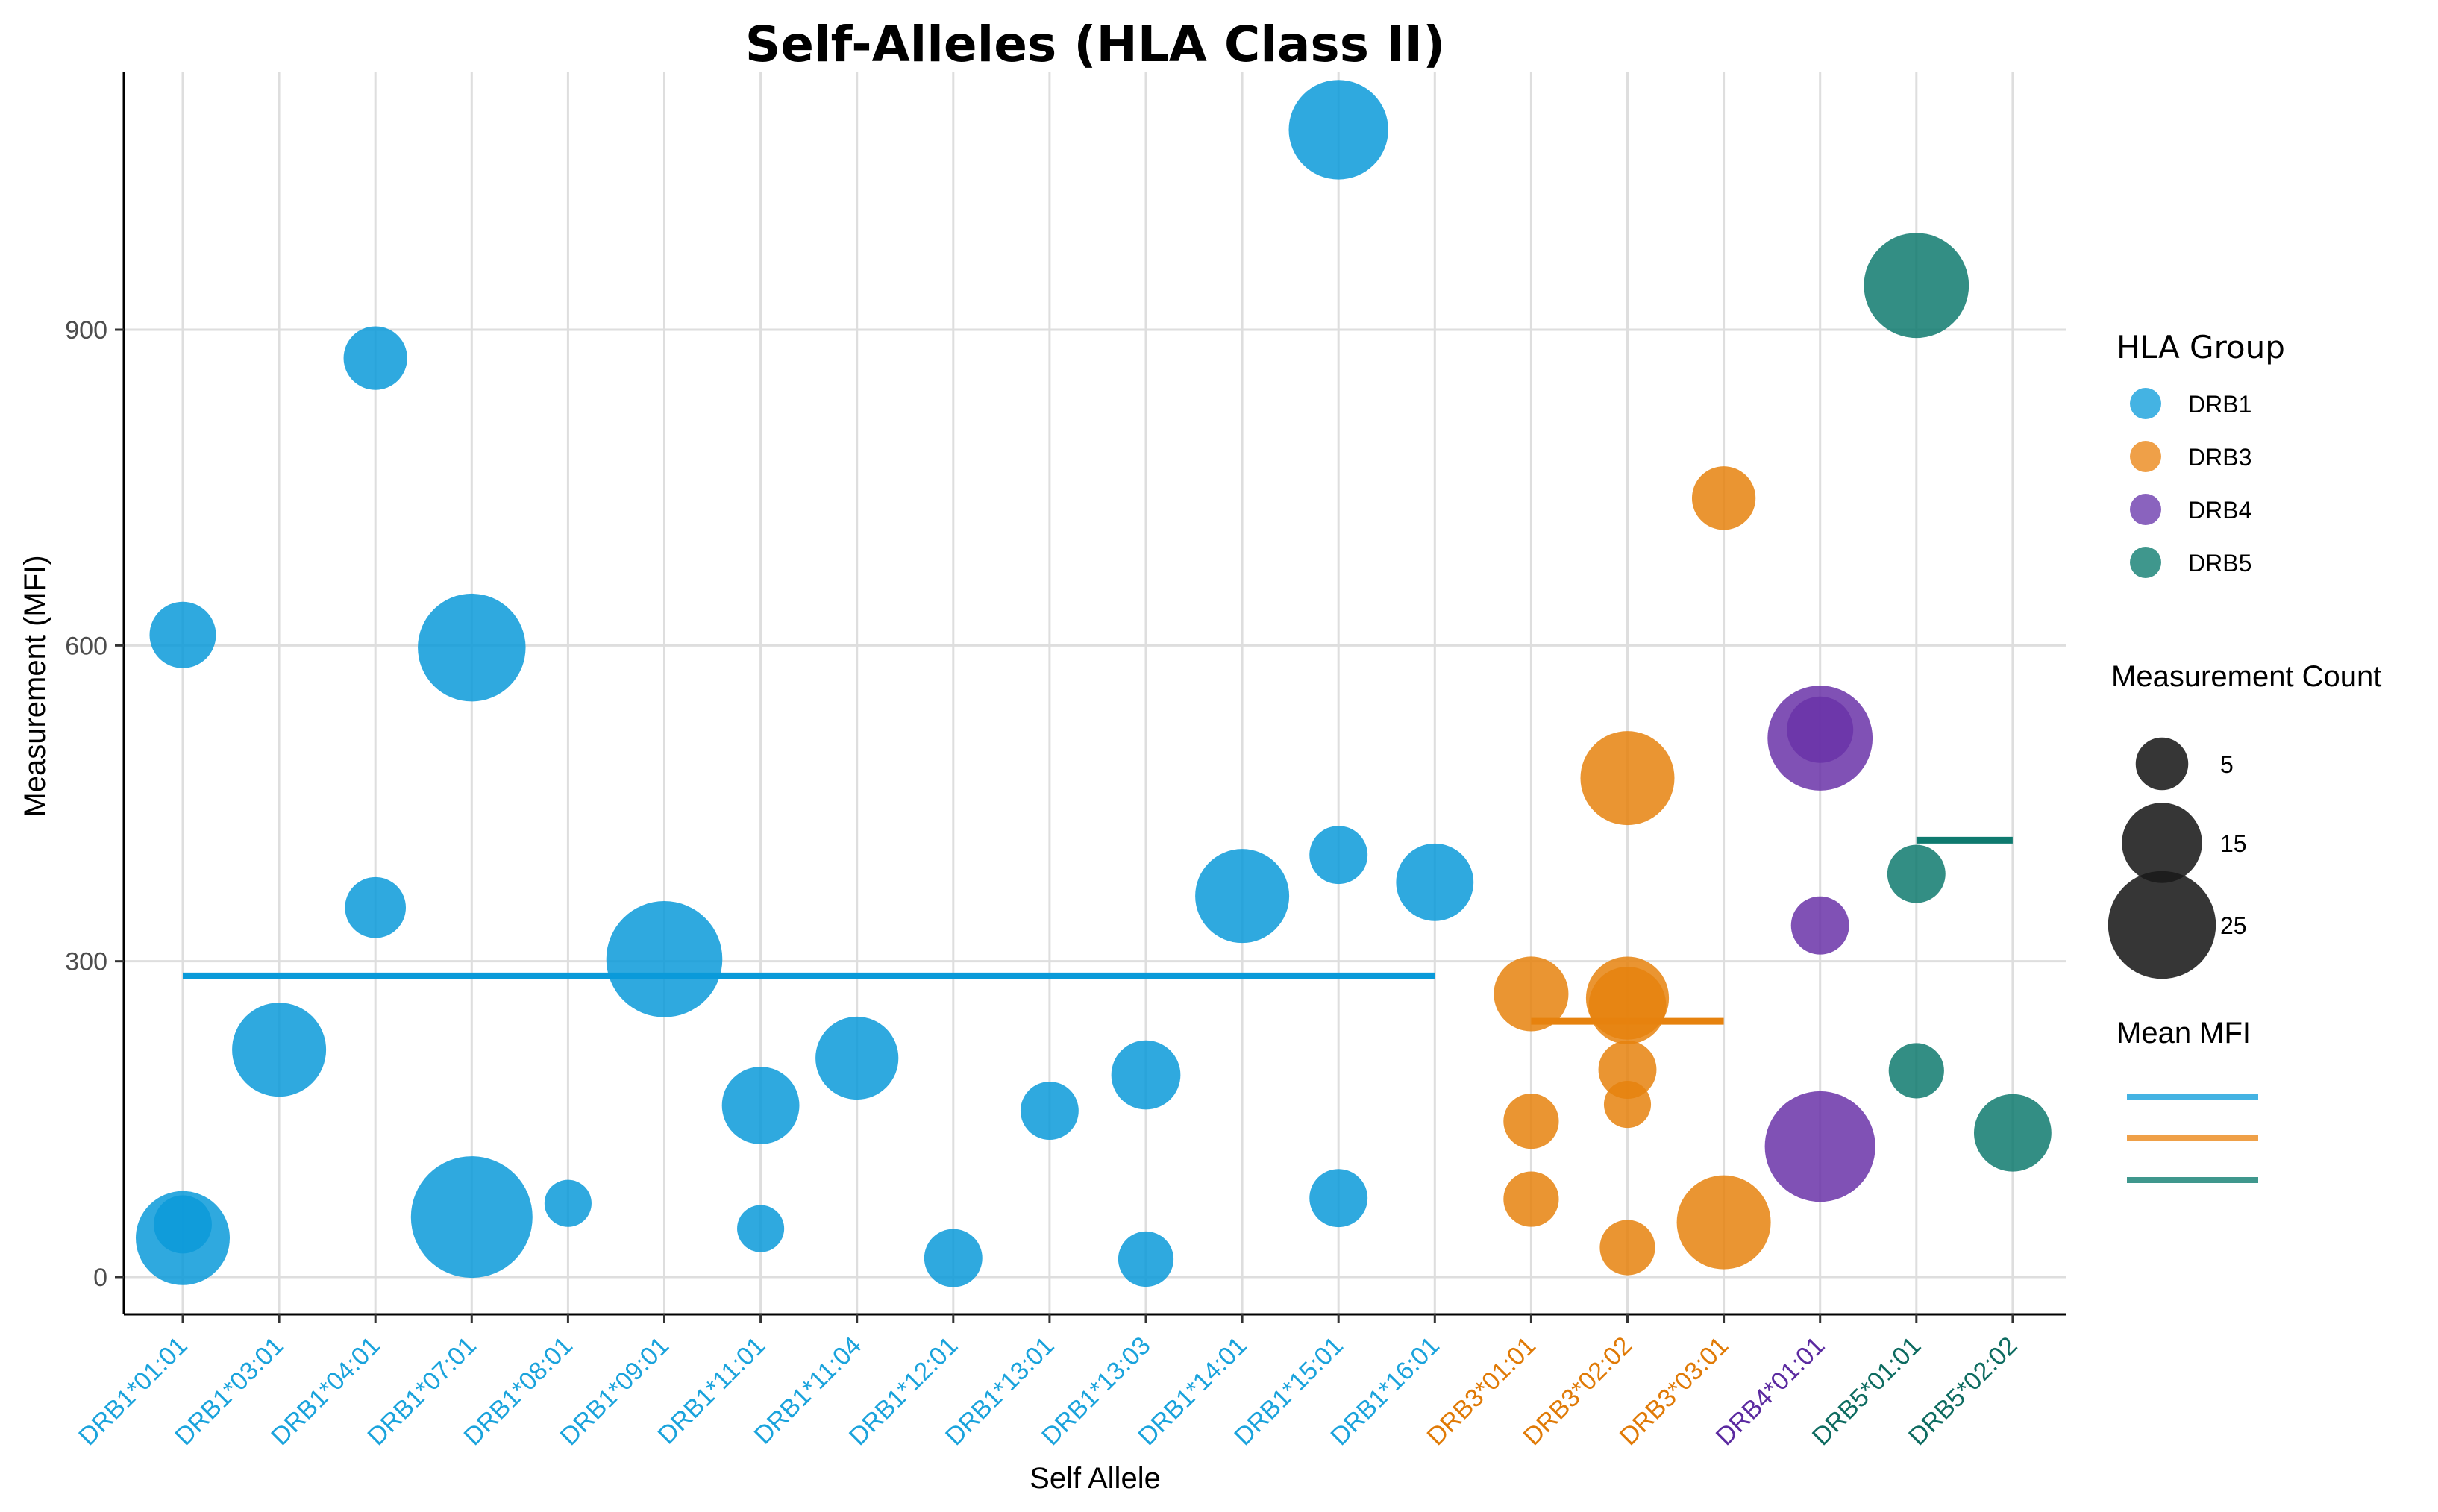  I want to click on legend-size-label: 5, so click(2227, 764).